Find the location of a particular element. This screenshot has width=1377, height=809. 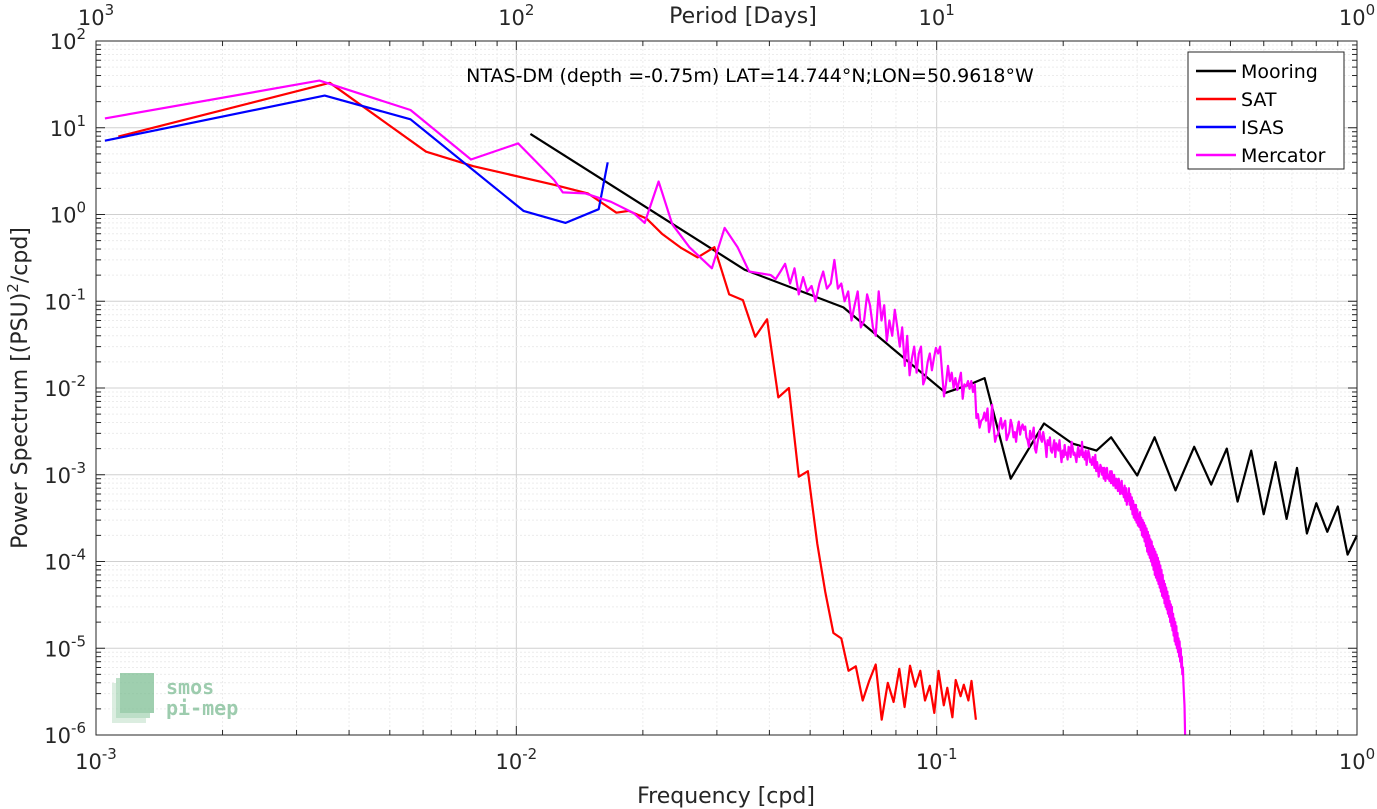

legend-label-sat: SAT is located at coordinates (1259, 100).